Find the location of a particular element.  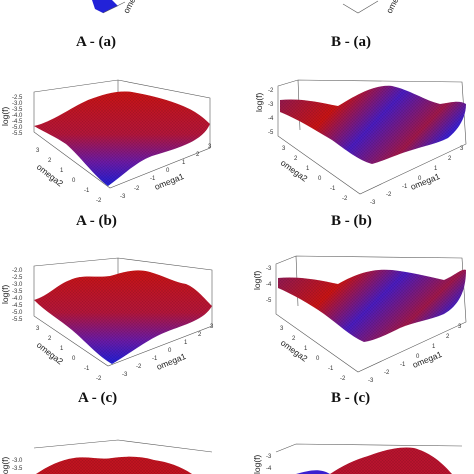

surface-mesh-A-d is located at coordinates (114, 465).